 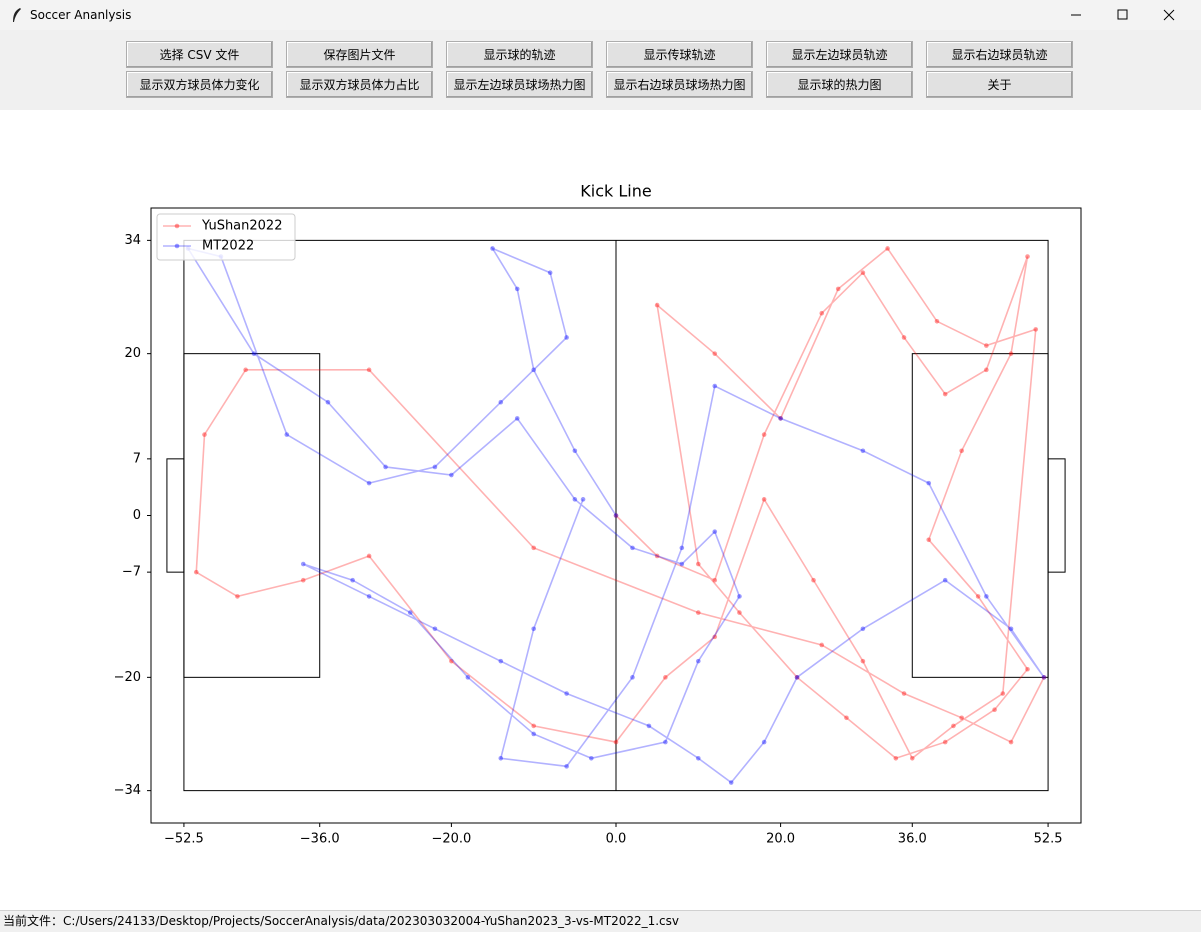 I want to click on toolbar-button: 显示左边球员轨迹, so click(x=839, y=54).